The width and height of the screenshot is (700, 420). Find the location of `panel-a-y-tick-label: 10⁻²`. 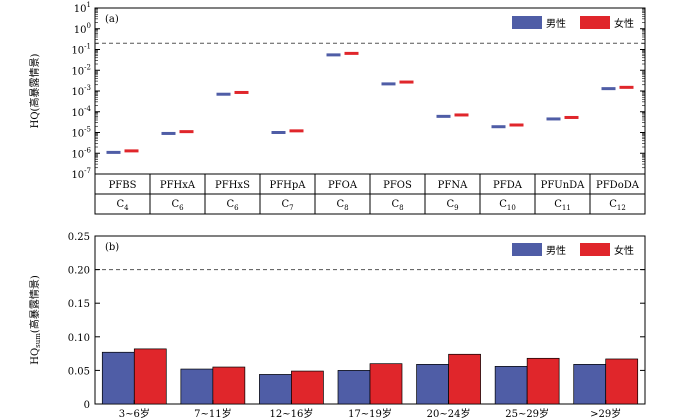

panel-a-y-tick-label: 10⁻² is located at coordinates (81, 70).